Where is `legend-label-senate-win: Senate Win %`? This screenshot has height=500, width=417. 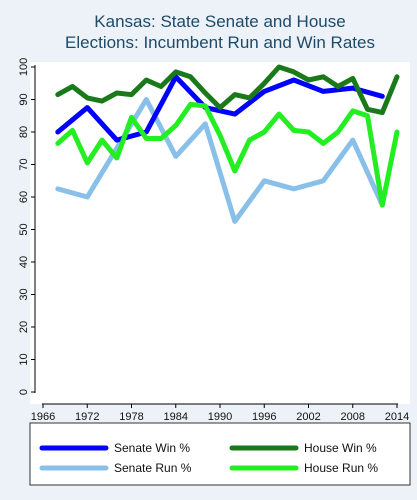
legend-label-senate-win: Senate Win % is located at coordinates (152, 448).